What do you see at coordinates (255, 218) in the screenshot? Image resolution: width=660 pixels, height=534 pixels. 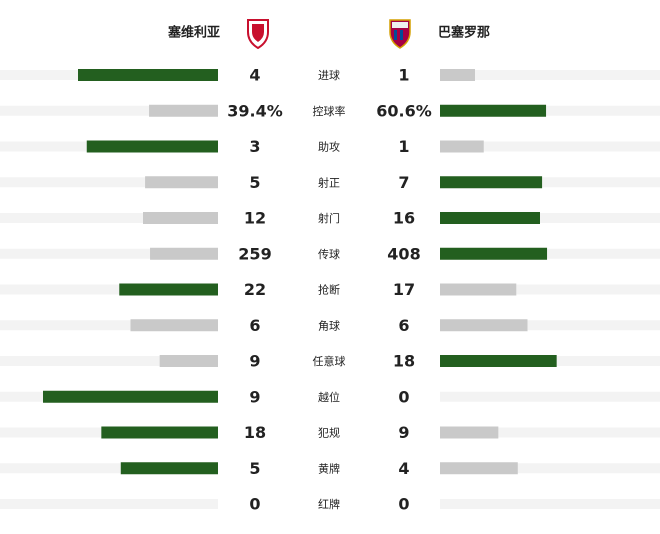 I see `value-label: 12` at bounding box center [255, 218].